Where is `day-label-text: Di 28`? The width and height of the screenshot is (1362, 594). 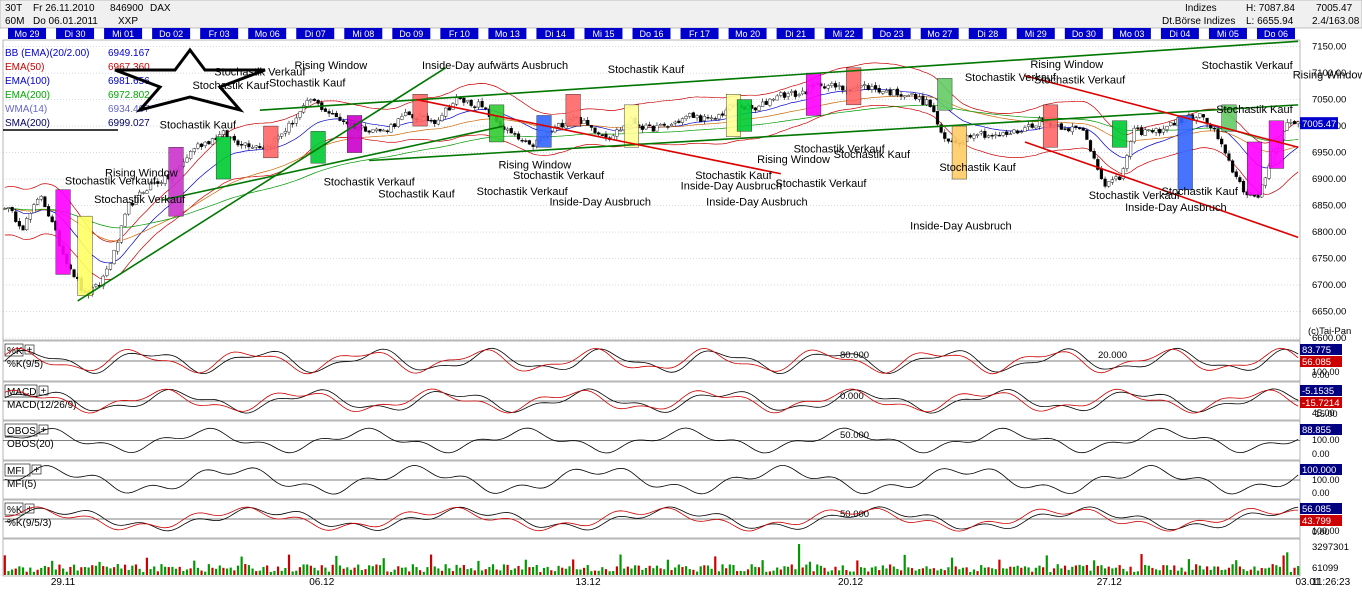 day-label-text: Di 28 is located at coordinates (987, 34).